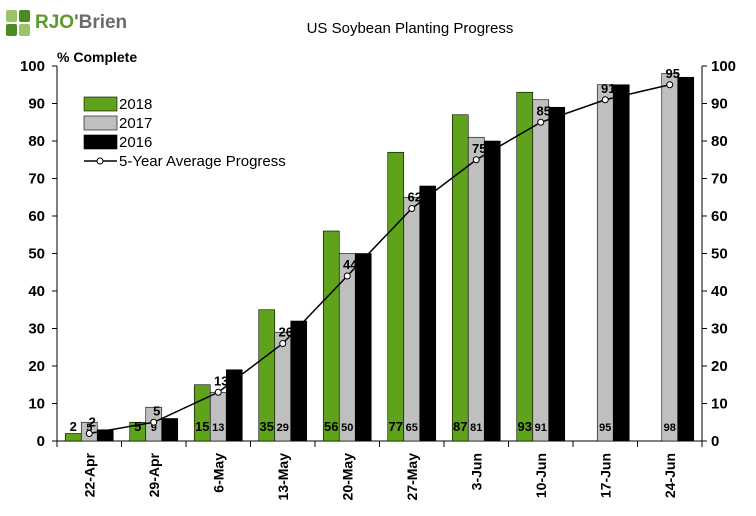  Describe the element at coordinates (476, 428) in the screenshot. I see `bar-value-label-2017: 81` at that location.